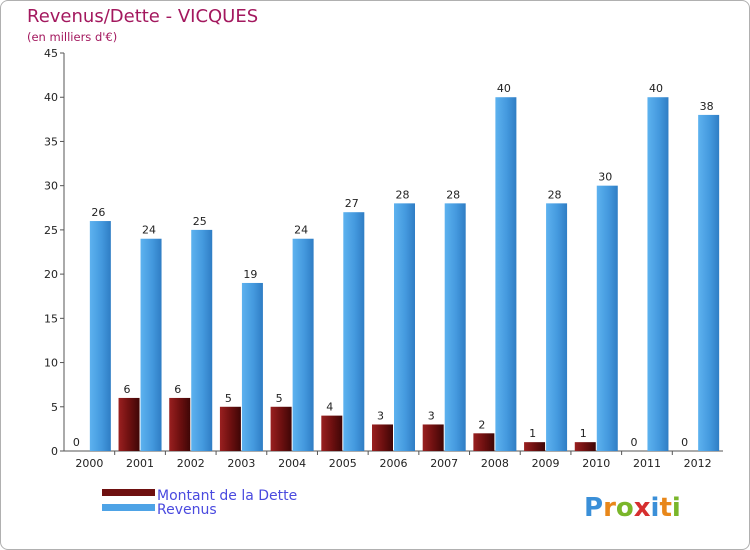 The height and width of the screenshot is (550, 750). I want to click on y-tick-label: 20, so click(51, 274).